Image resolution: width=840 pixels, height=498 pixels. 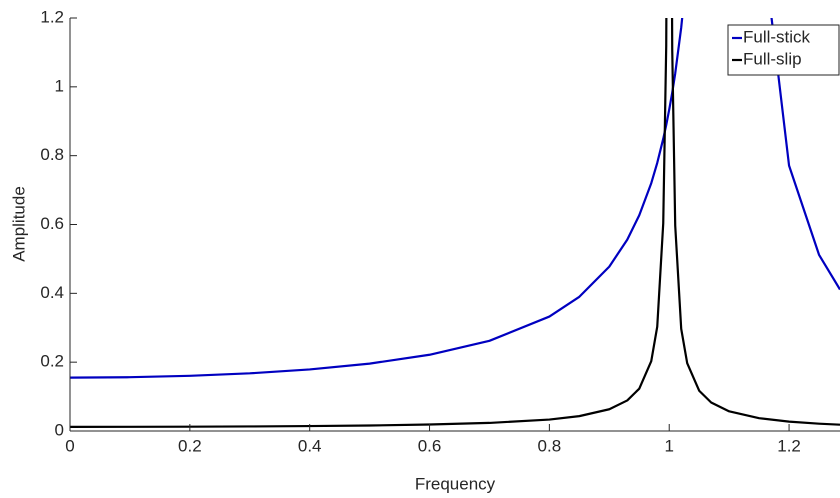 What do you see at coordinates (455, 483) in the screenshot?
I see `x-axis-label: Frequency` at bounding box center [455, 483].